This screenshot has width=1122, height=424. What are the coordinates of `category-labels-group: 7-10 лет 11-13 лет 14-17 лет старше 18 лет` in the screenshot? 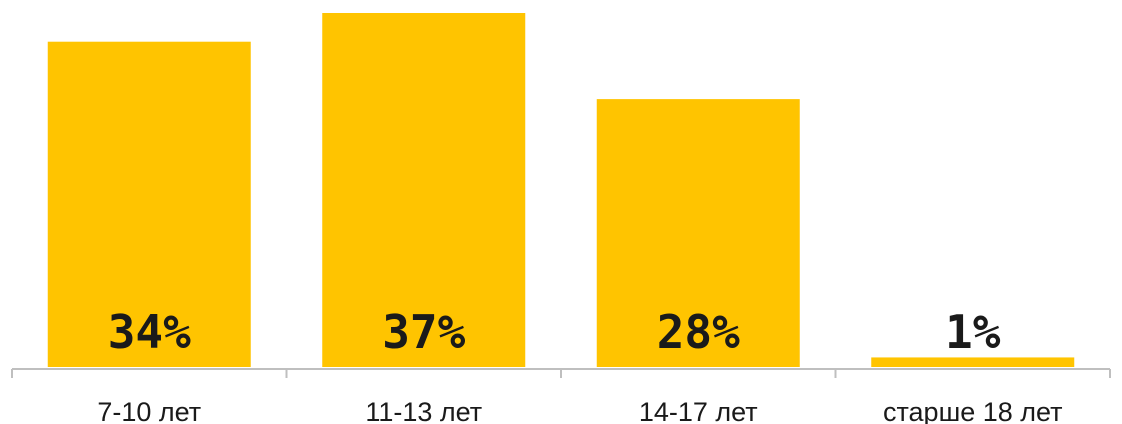 It's located at (579, 410).